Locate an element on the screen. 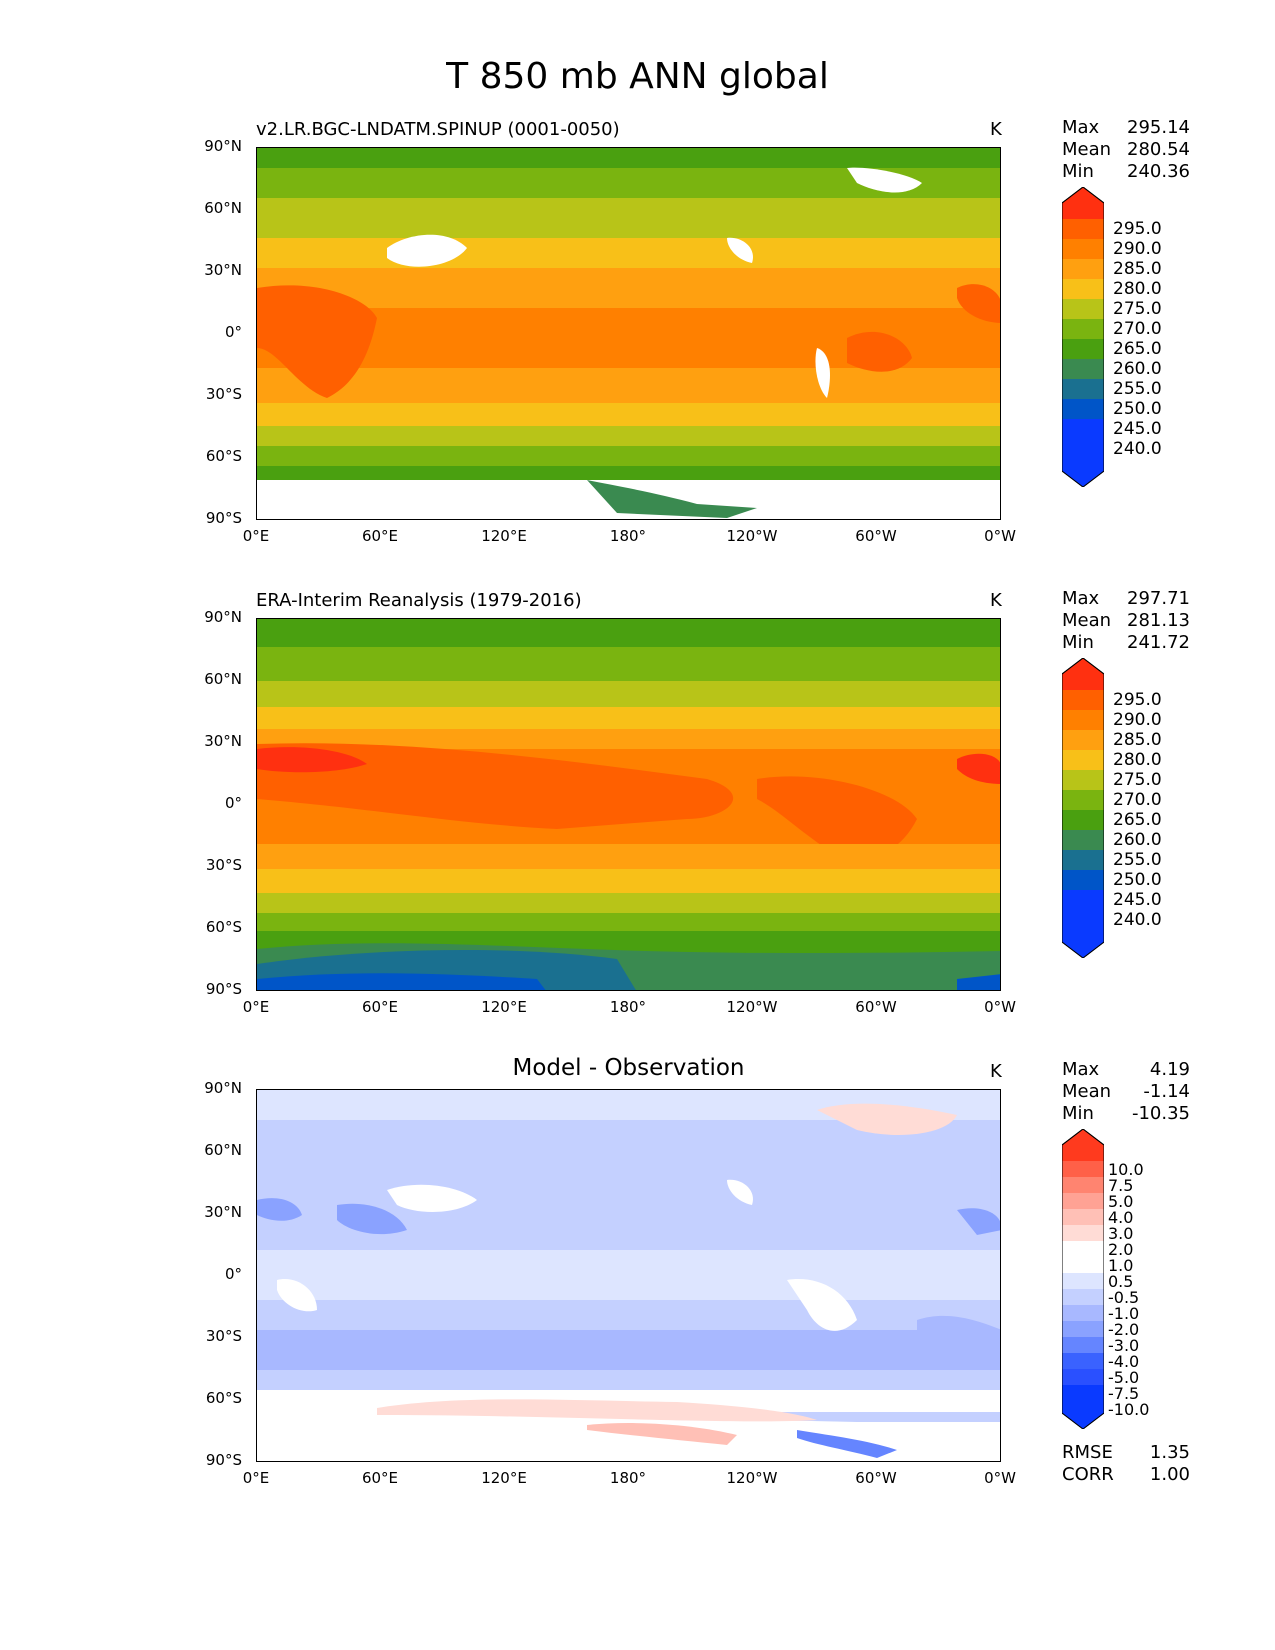 The height and width of the screenshot is (1650, 1275). stat-mean-value: 281.13 is located at coordinates (1158, 620).